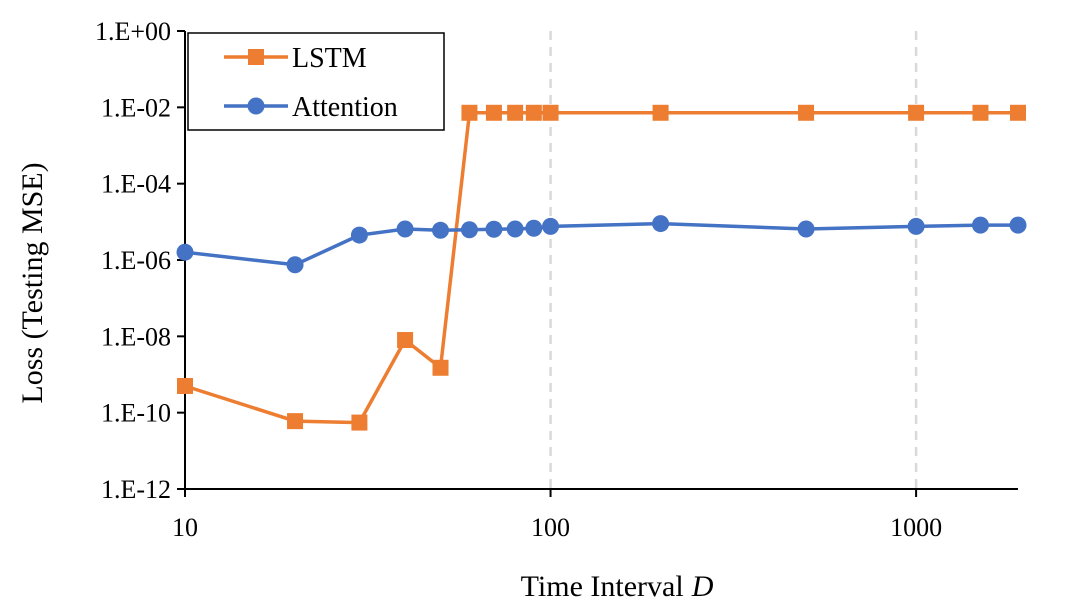  I want to click on legend-marker-lstm, so click(256, 57).